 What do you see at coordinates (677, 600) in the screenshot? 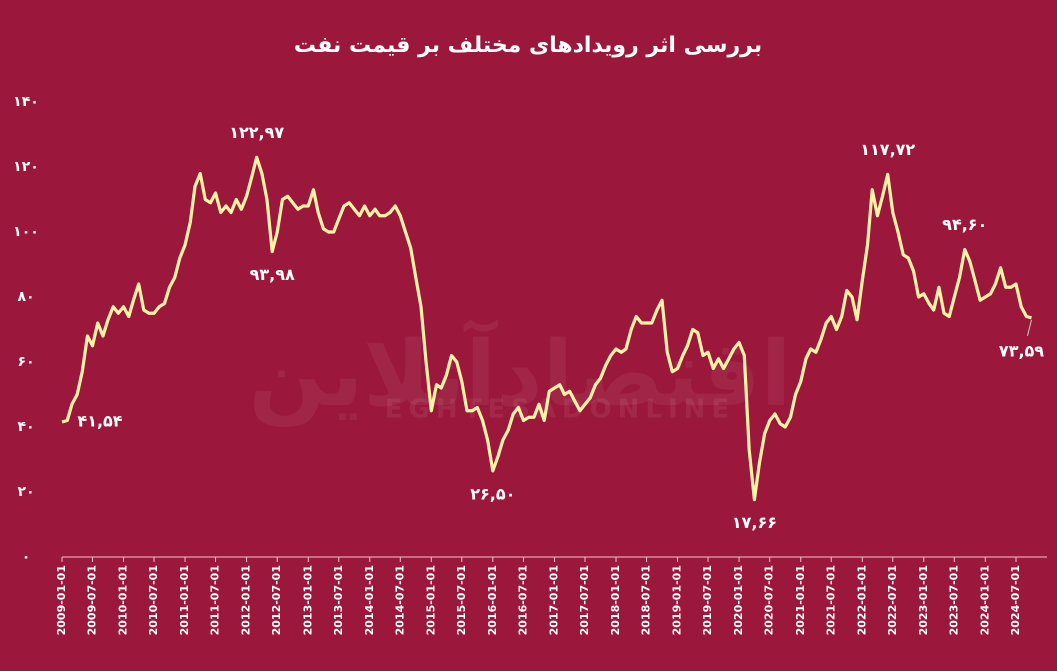
I see `x-tick-label: 2019-01-01` at bounding box center [677, 600].